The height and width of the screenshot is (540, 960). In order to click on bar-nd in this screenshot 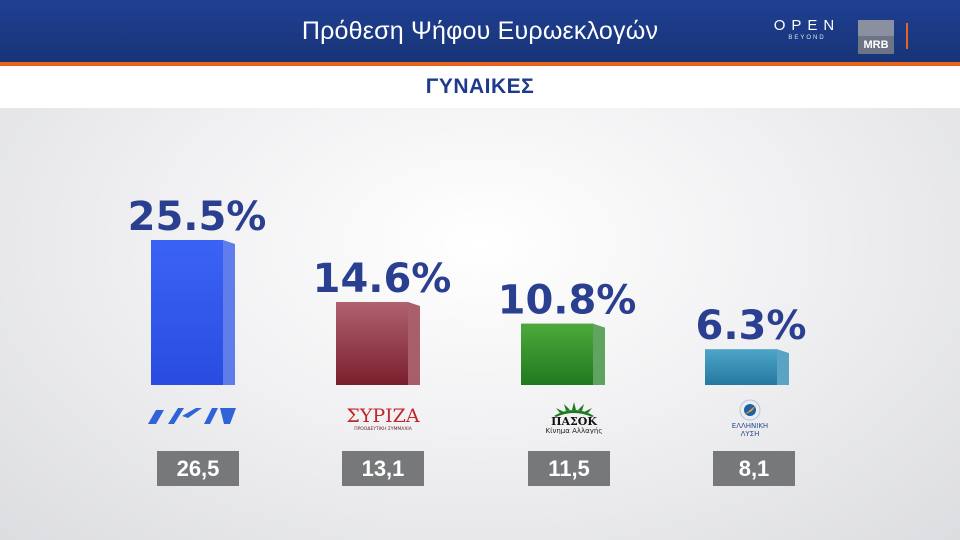, I will do `click(187, 312)`.